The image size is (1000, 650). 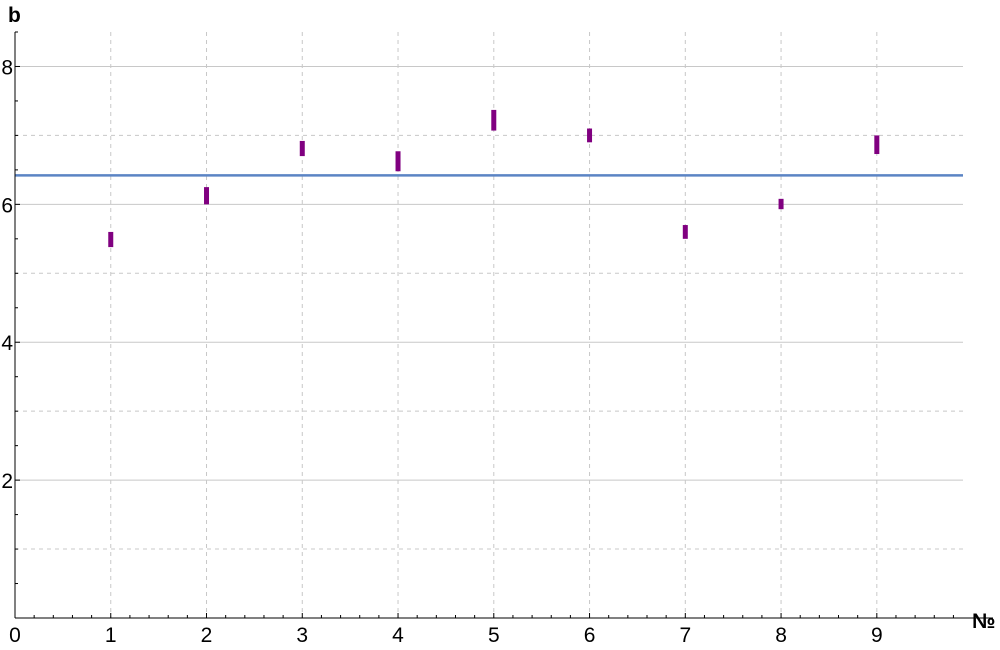 What do you see at coordinates (15, 635) in the screenshot?
I see `x-tick-label: 0` at bounding box center [15, 635].